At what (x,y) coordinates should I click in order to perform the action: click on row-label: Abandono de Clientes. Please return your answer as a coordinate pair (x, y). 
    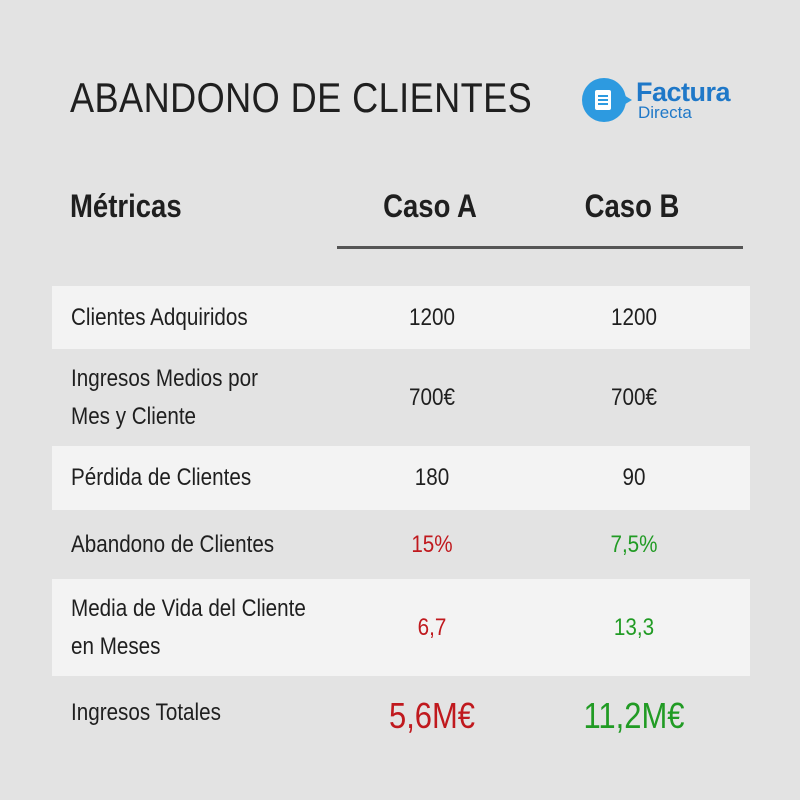
    Looking at the image, I should click on (173, 544).